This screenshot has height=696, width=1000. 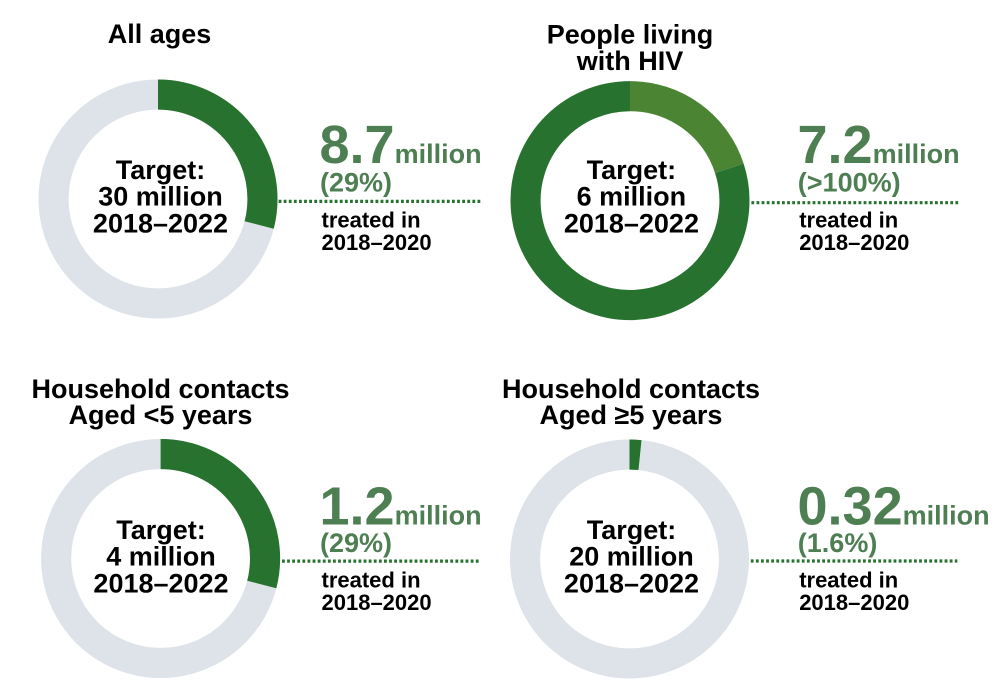 What do you see at coordinates (161, 557) in the screenshot?
I see `svg-text: 4 million` at bounding box center [161, 557].